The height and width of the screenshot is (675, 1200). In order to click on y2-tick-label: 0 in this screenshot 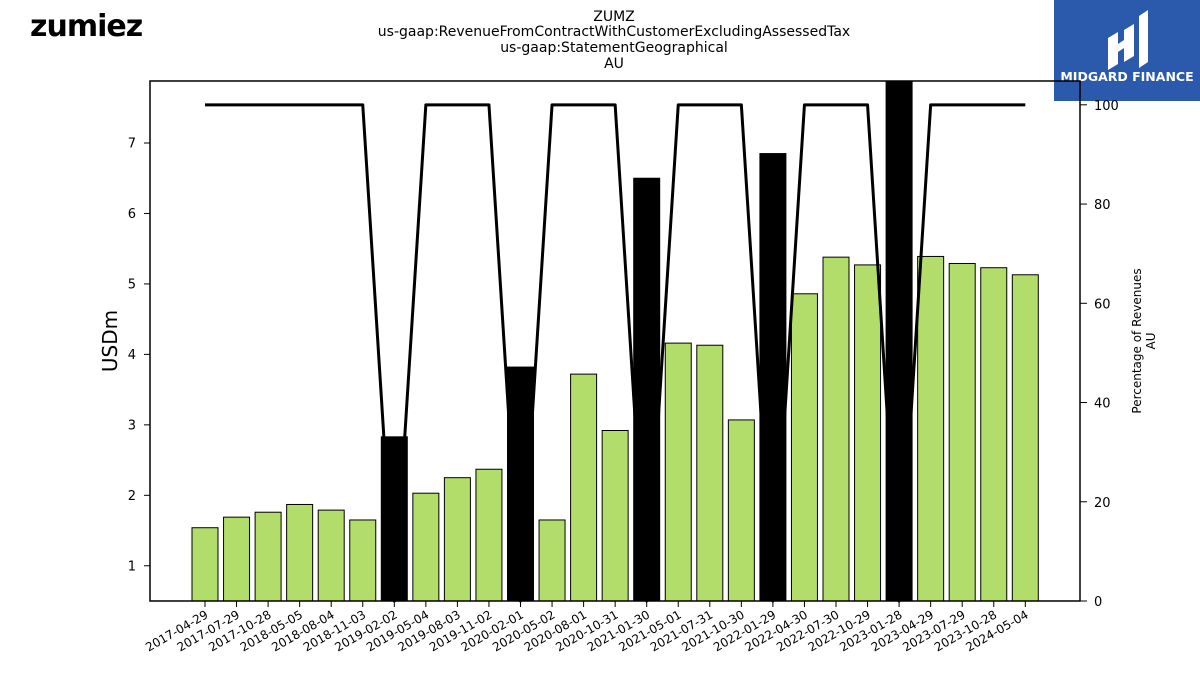, I will do `click(1098, 602)`.